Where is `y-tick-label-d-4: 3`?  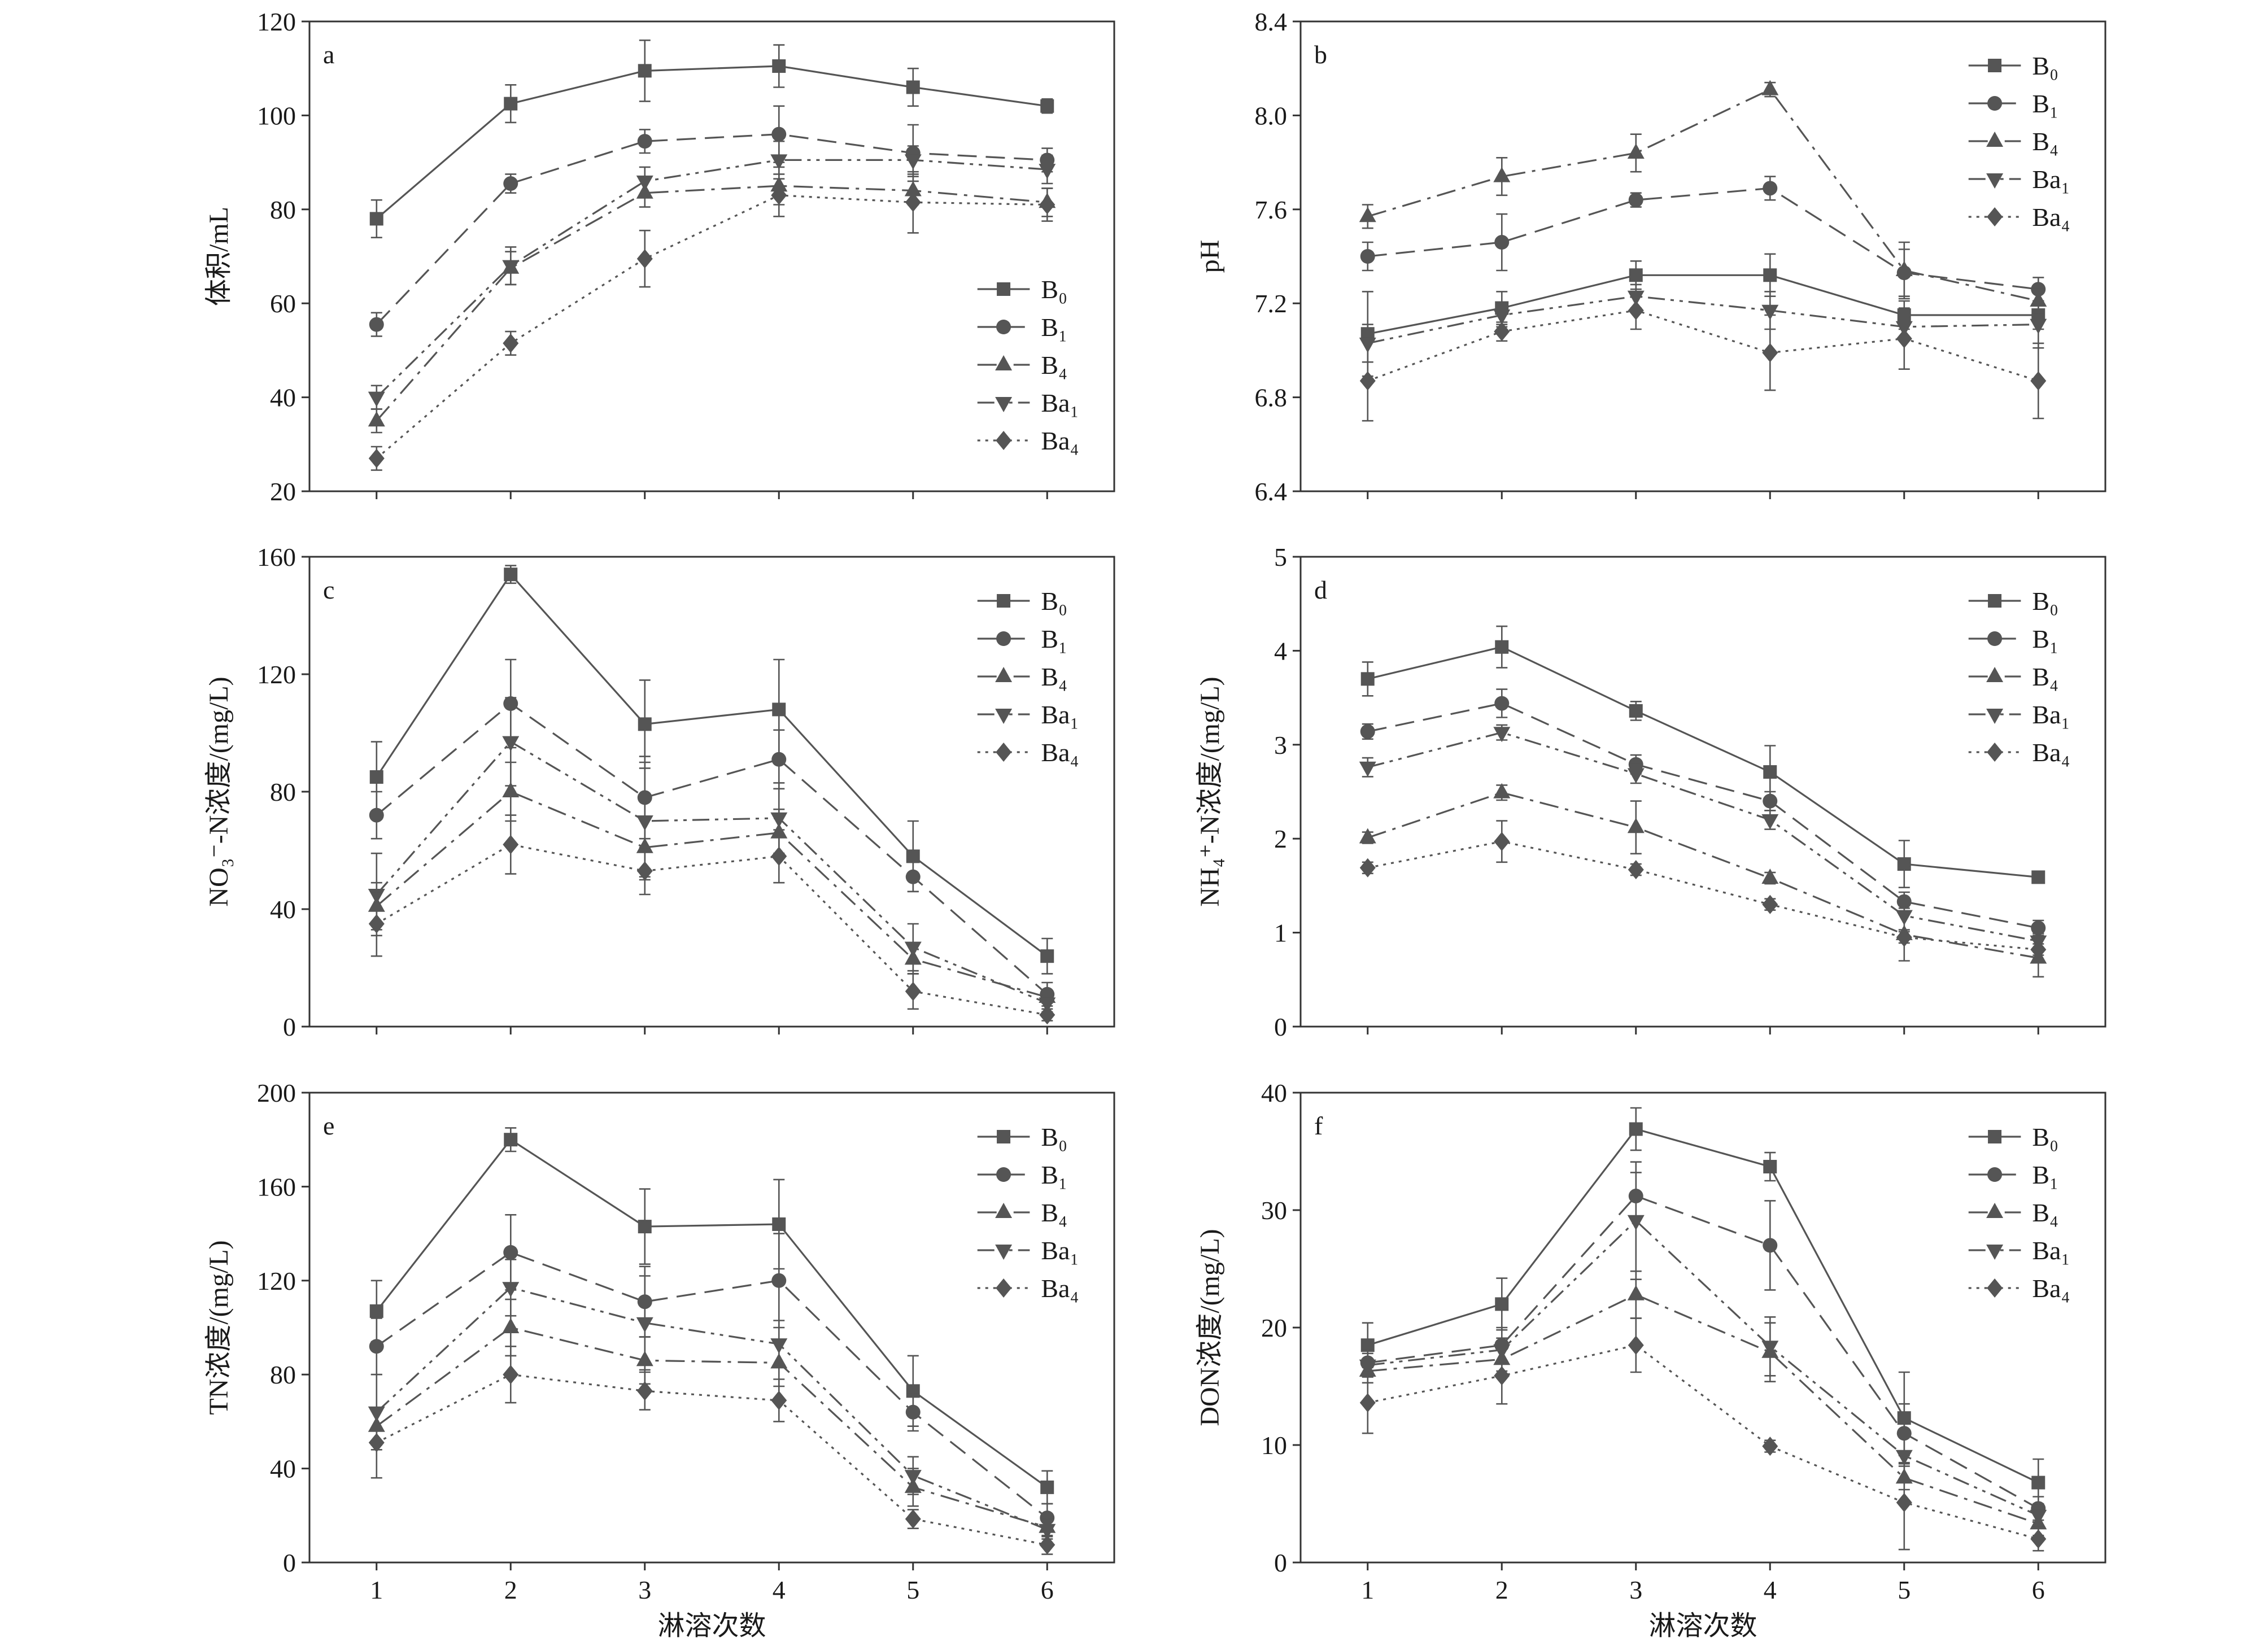 y-tick-label-d-4: 3 is located at coordinates (1281, 745).